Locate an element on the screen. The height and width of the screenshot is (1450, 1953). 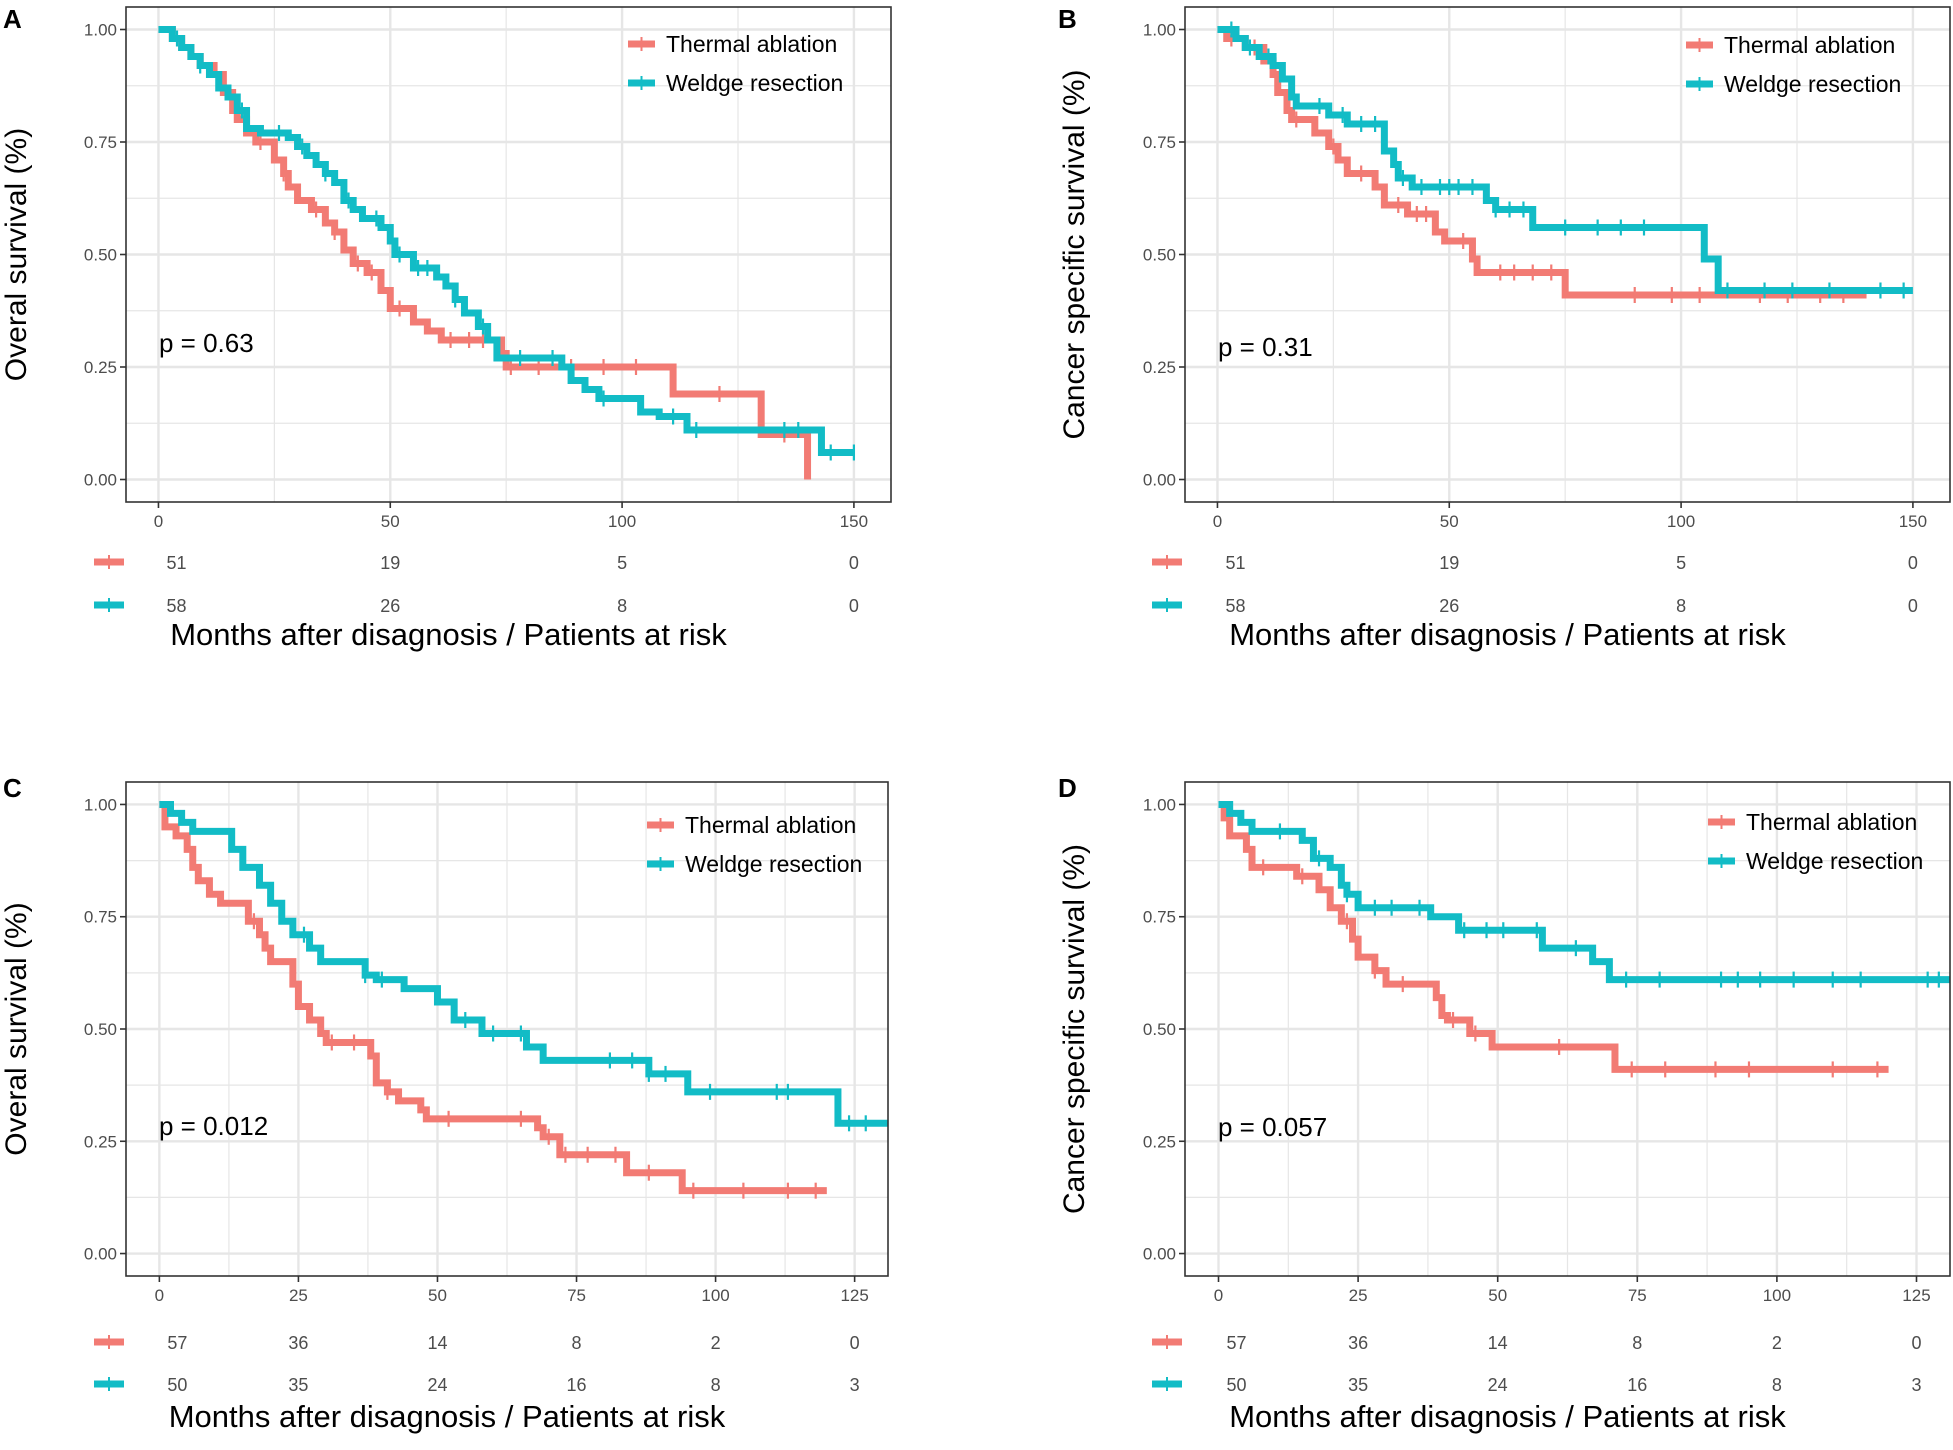
panel-label: A is located at coordinates (12, 19).